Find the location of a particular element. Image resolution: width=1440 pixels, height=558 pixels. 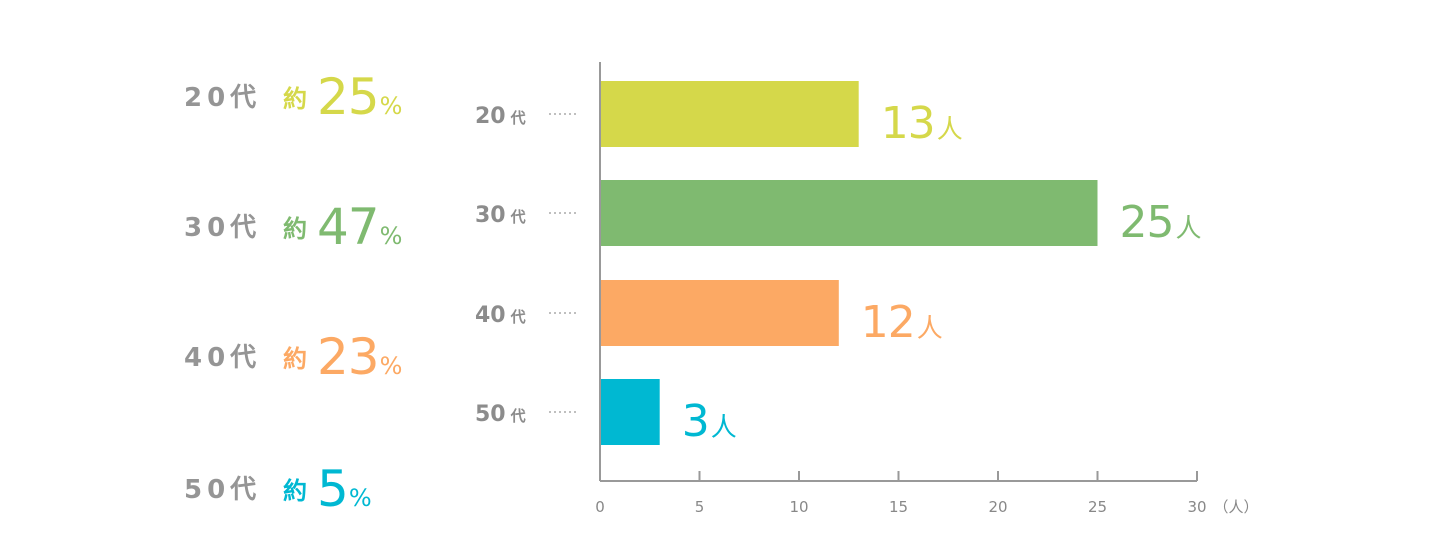

summary-age-label: 20代 is located at coordinates (223, 98).